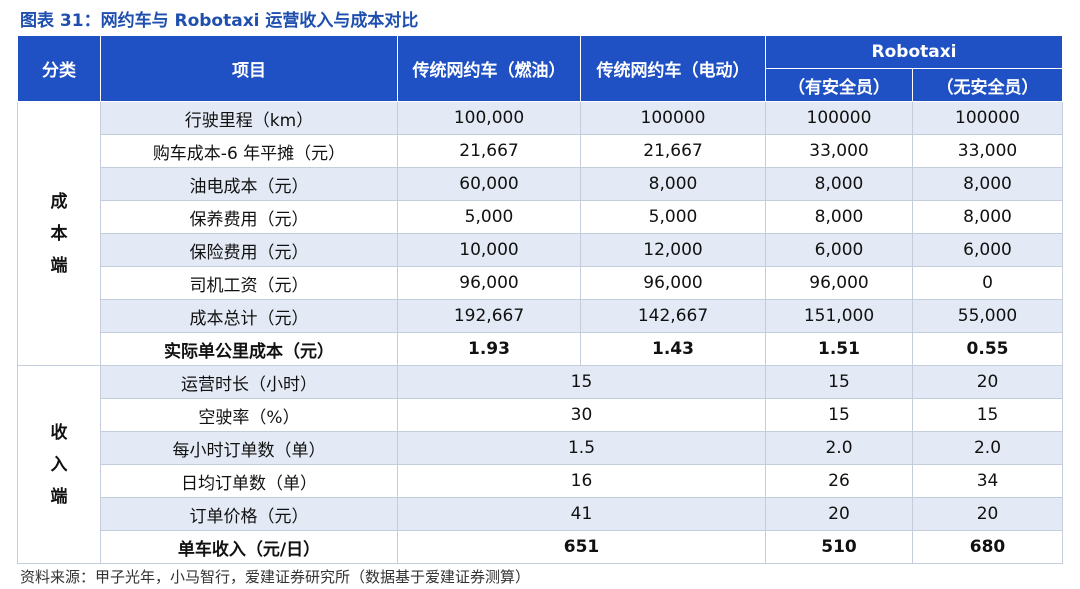 This screenshot has width=1080, height=589. I want to click on source: 资料来源：甲子光年，小马智行，爱建证券研究所（数据基于爱建证券测算）, so click(275, 577).